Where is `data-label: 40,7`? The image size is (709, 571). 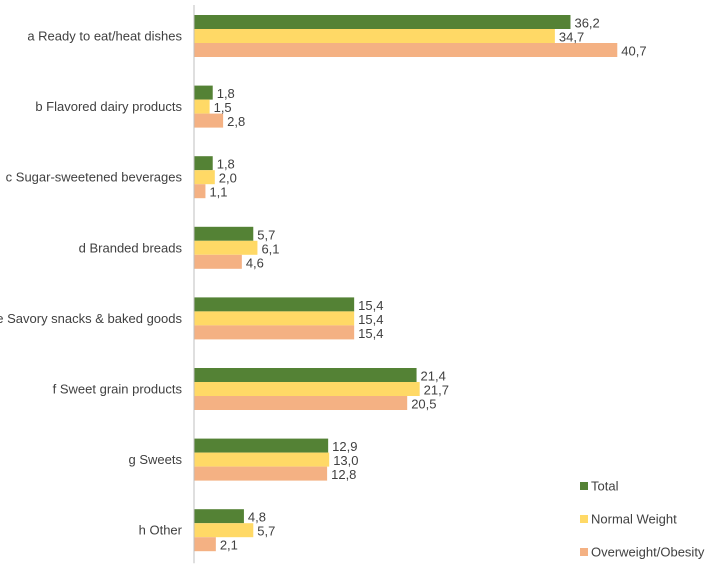
data-label: 40,7 is located at coordinates (633, 51).